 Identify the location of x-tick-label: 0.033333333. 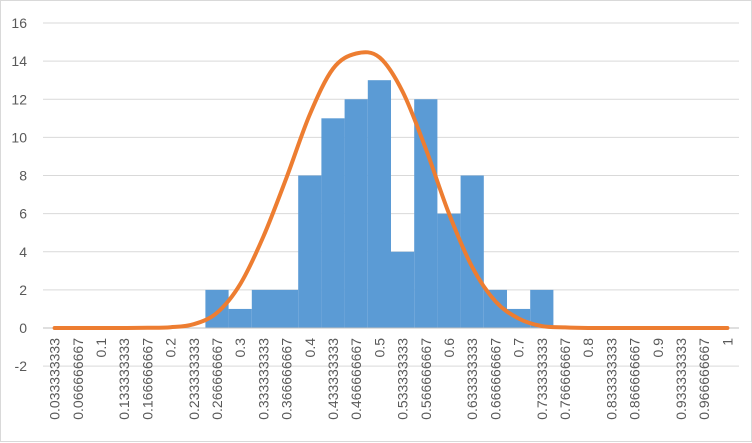
(55, 379).